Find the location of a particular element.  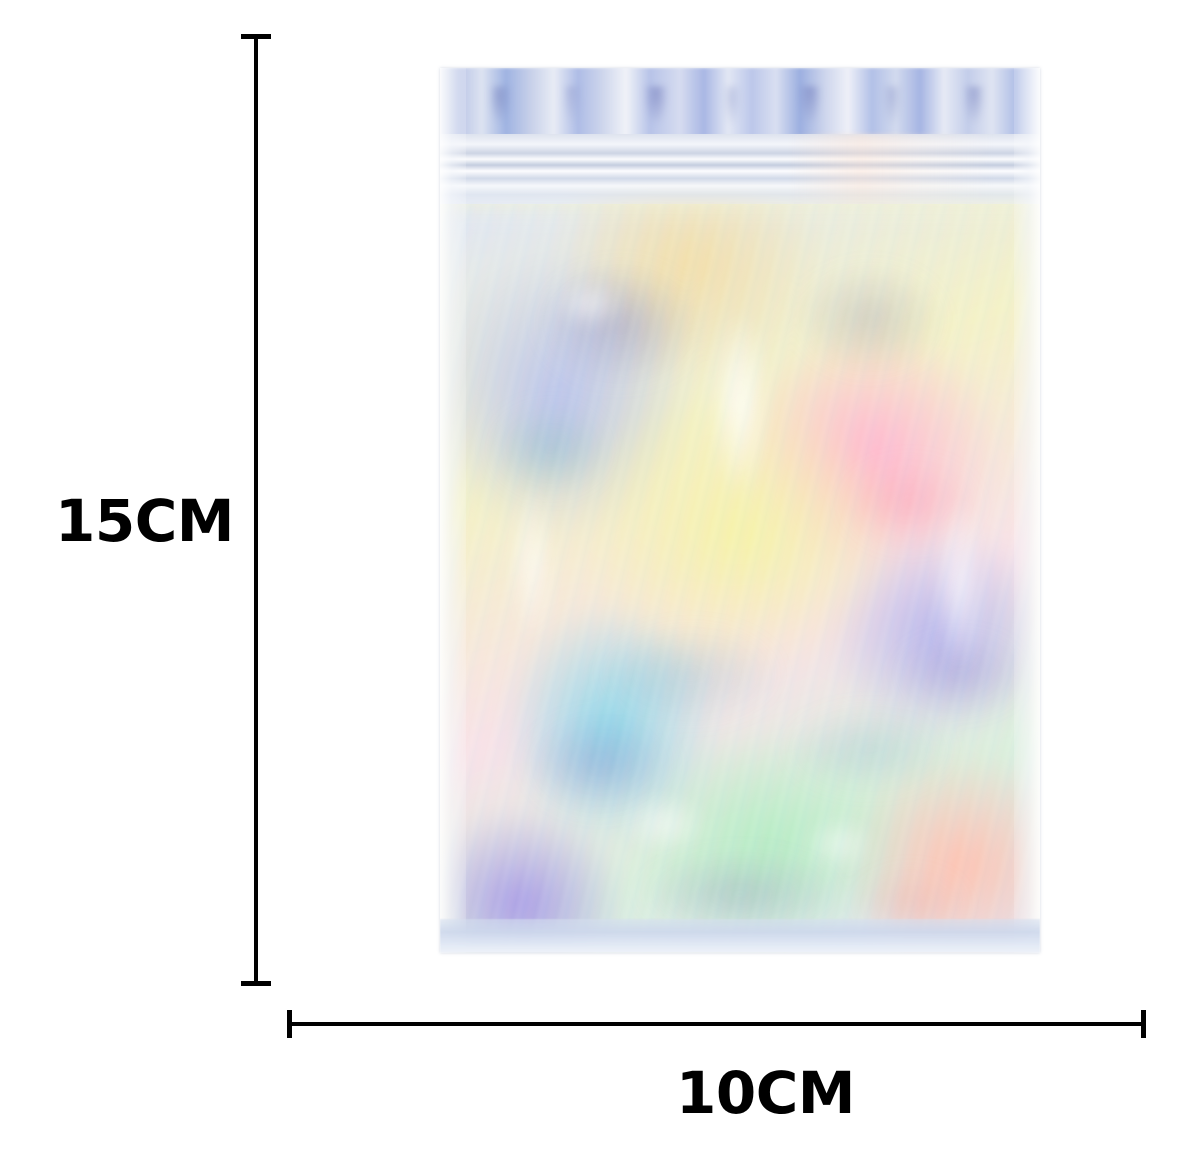

height-dimension-shaft is located at coordinates (256, 510).